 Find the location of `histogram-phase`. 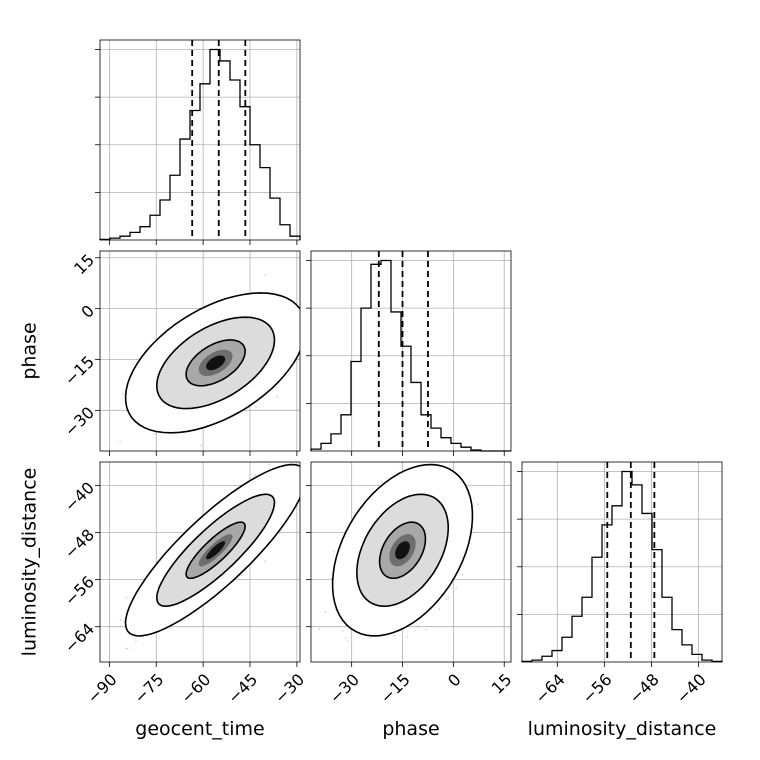

histogram-phase is located at coordinates (409, 353).